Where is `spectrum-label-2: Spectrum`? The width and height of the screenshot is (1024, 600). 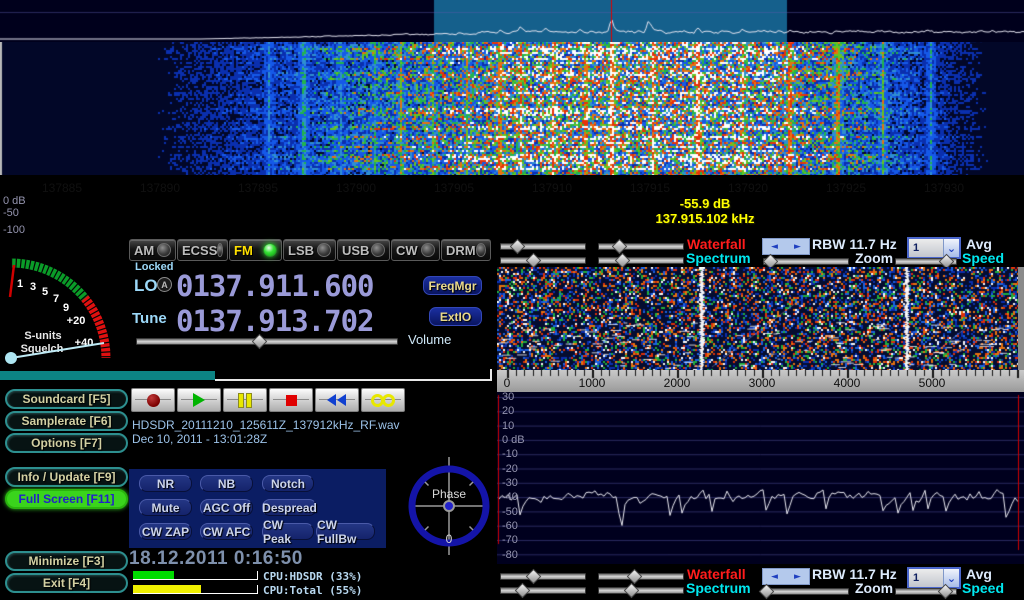 spectrum-label-2: Spectrum is located at coordinates (718, 588).